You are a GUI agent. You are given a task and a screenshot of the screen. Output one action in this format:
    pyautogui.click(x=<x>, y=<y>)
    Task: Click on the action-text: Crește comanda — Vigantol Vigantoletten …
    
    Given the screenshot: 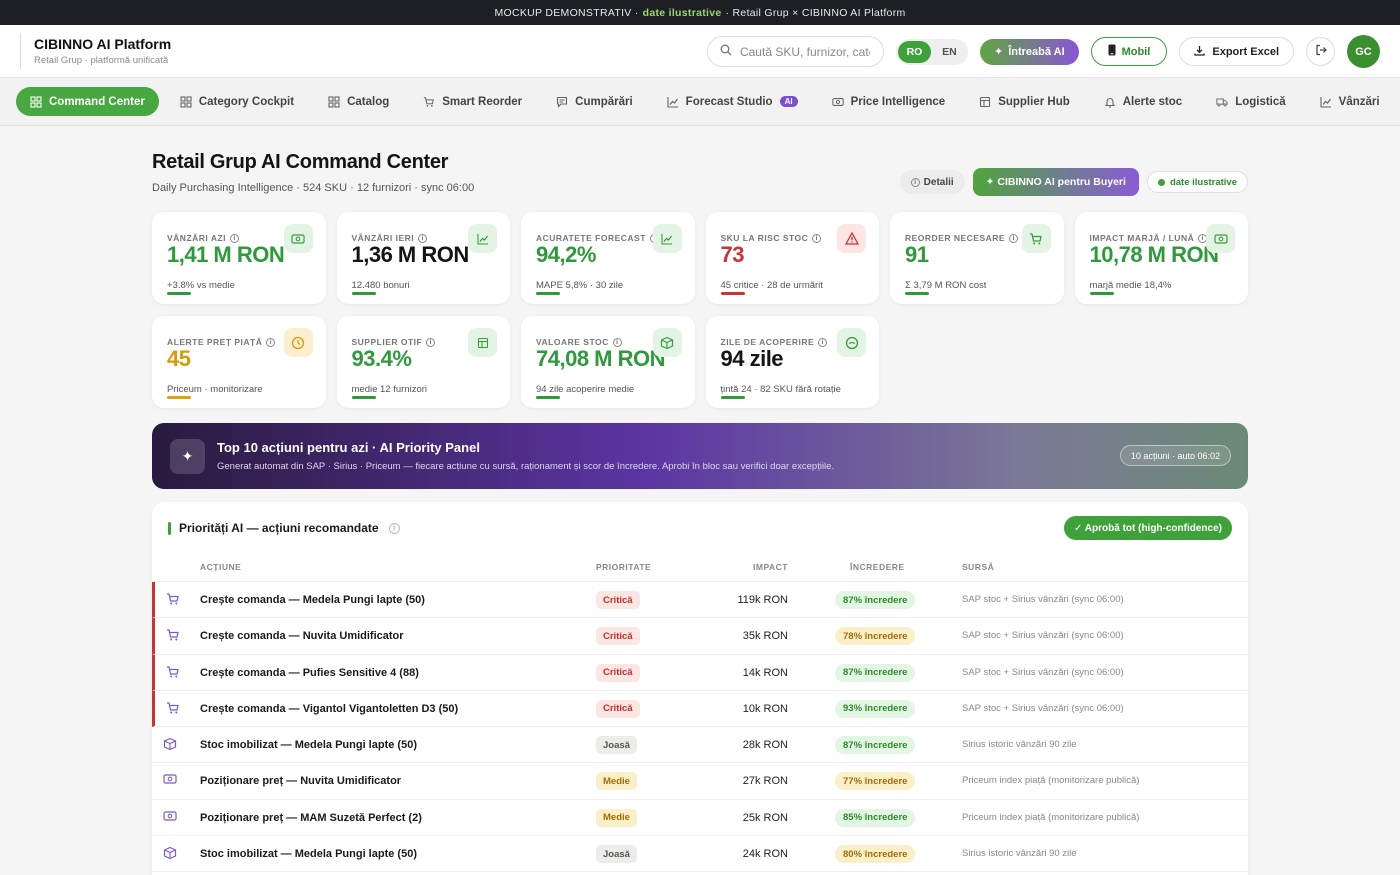 What is the action you would take?
    pyautogui.click(x=329, y=708)
    